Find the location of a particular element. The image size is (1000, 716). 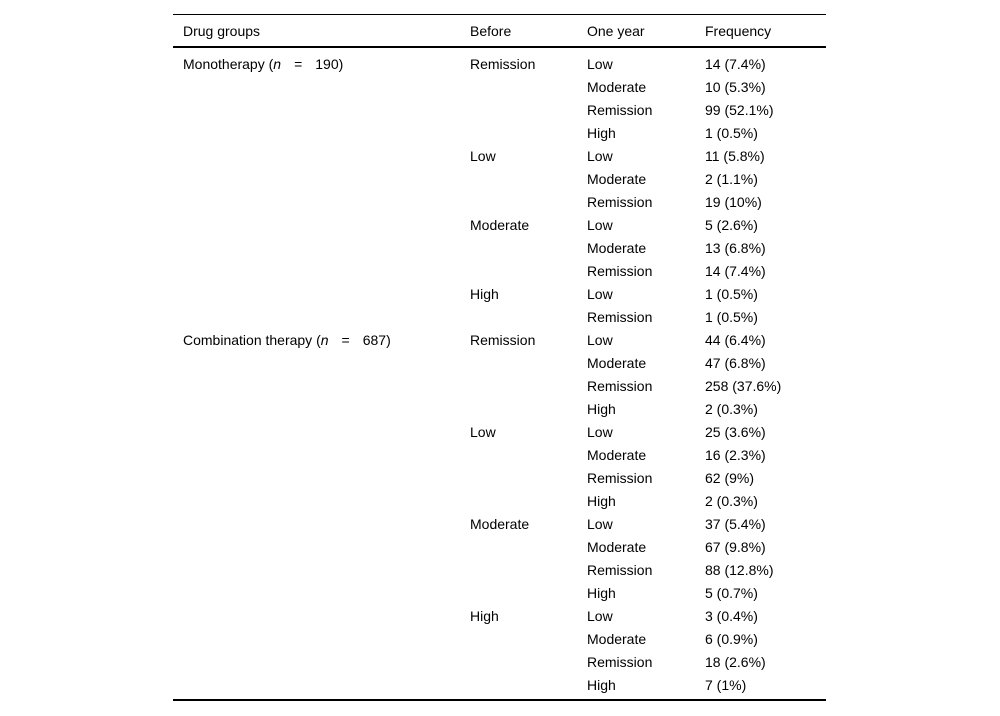

drug-group-n-value: 190) is located at coordinates (329, 63).